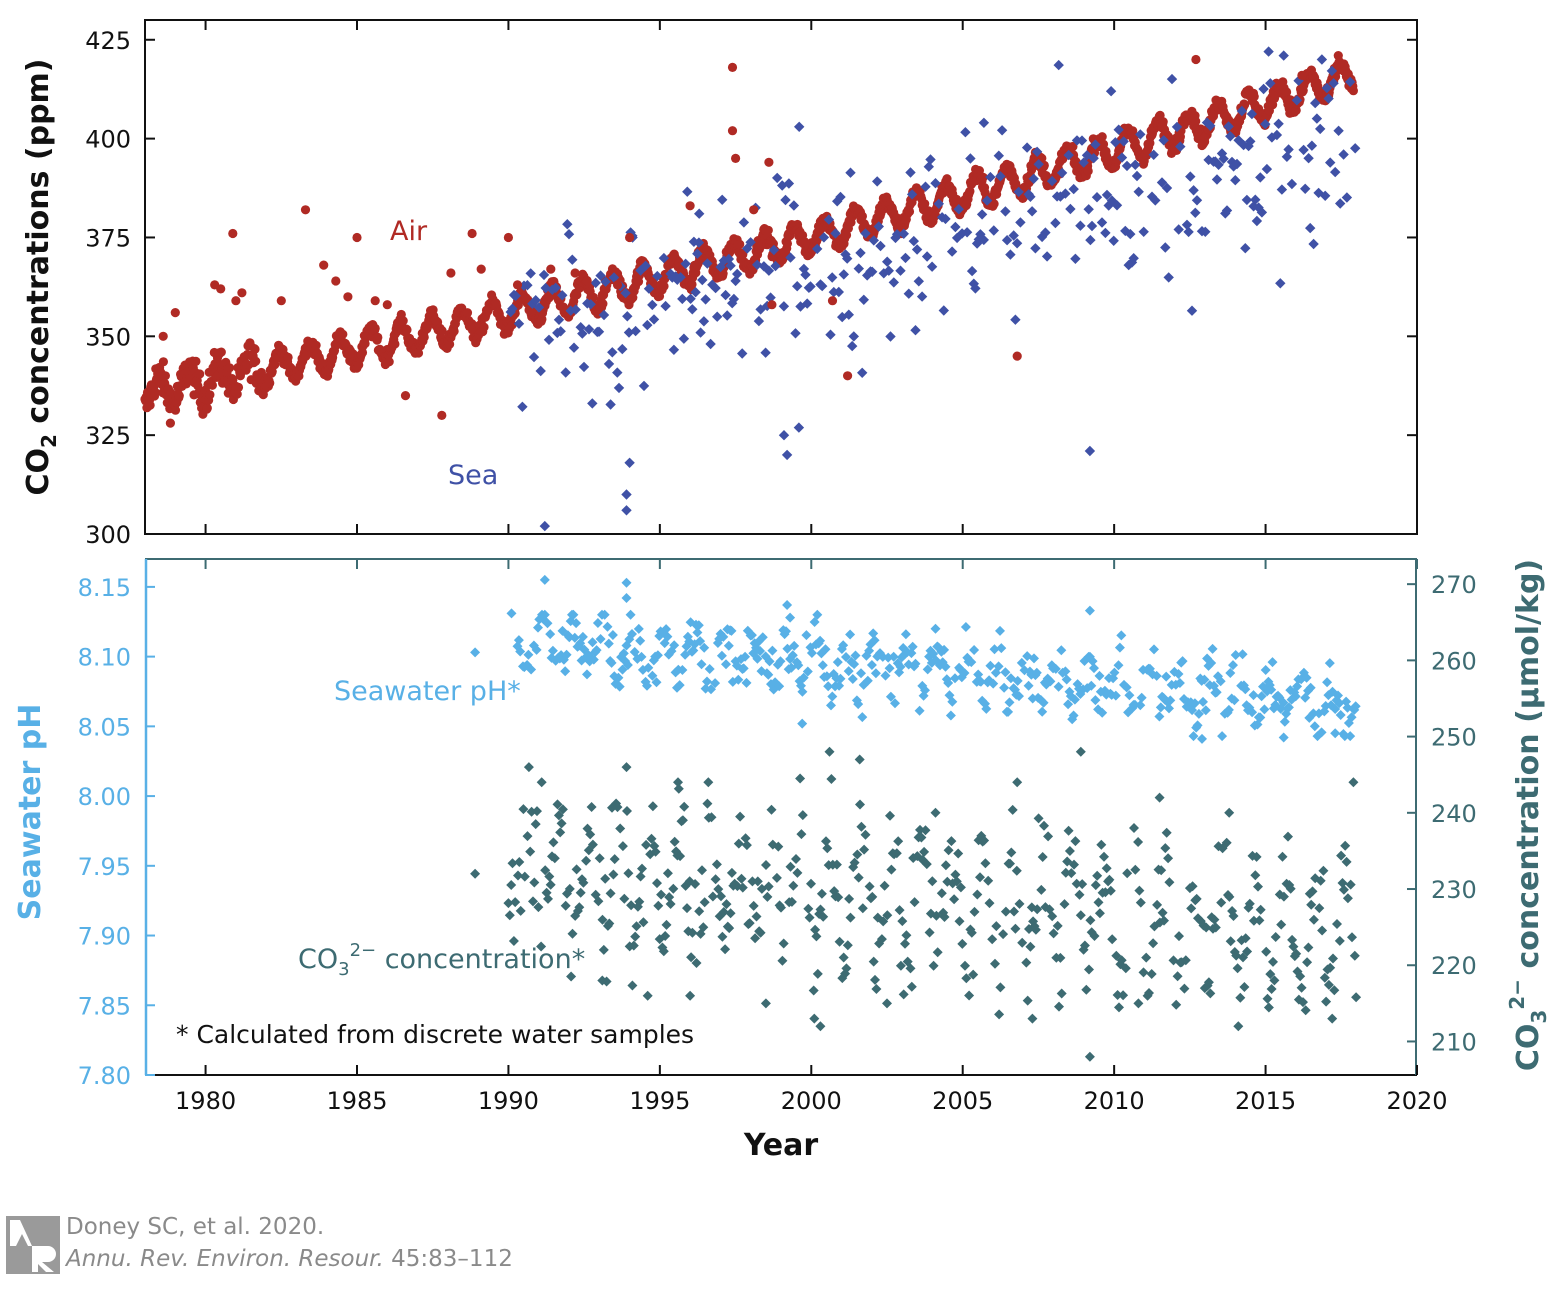 This screenshot has width=1560, height=1292. Describe the element at coordinates (289, 1259) in the screenshot. I see `citation-journal: Annu. Rev. Environ. Resour. 45:83–112` at that location.